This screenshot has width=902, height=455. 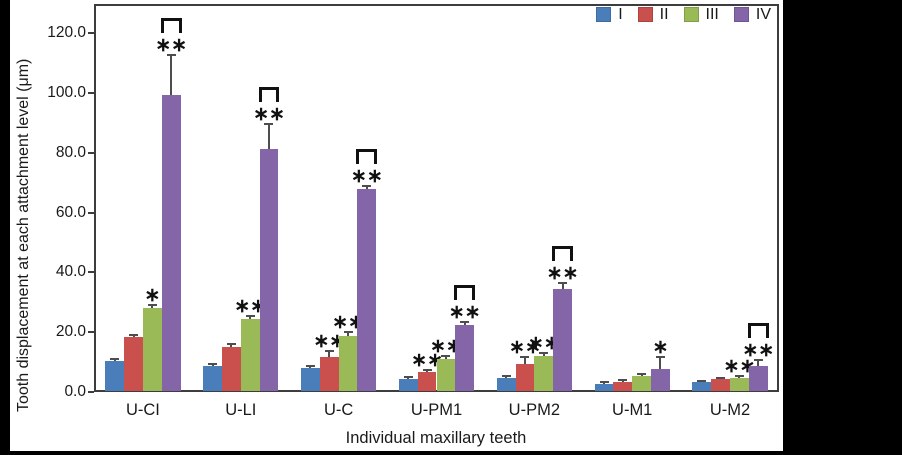 What do you see at coordinates (436, 438) in the screenshot?
I see `x-axis-title: Individual maxillary teeth` at bounding box center [436, 438].